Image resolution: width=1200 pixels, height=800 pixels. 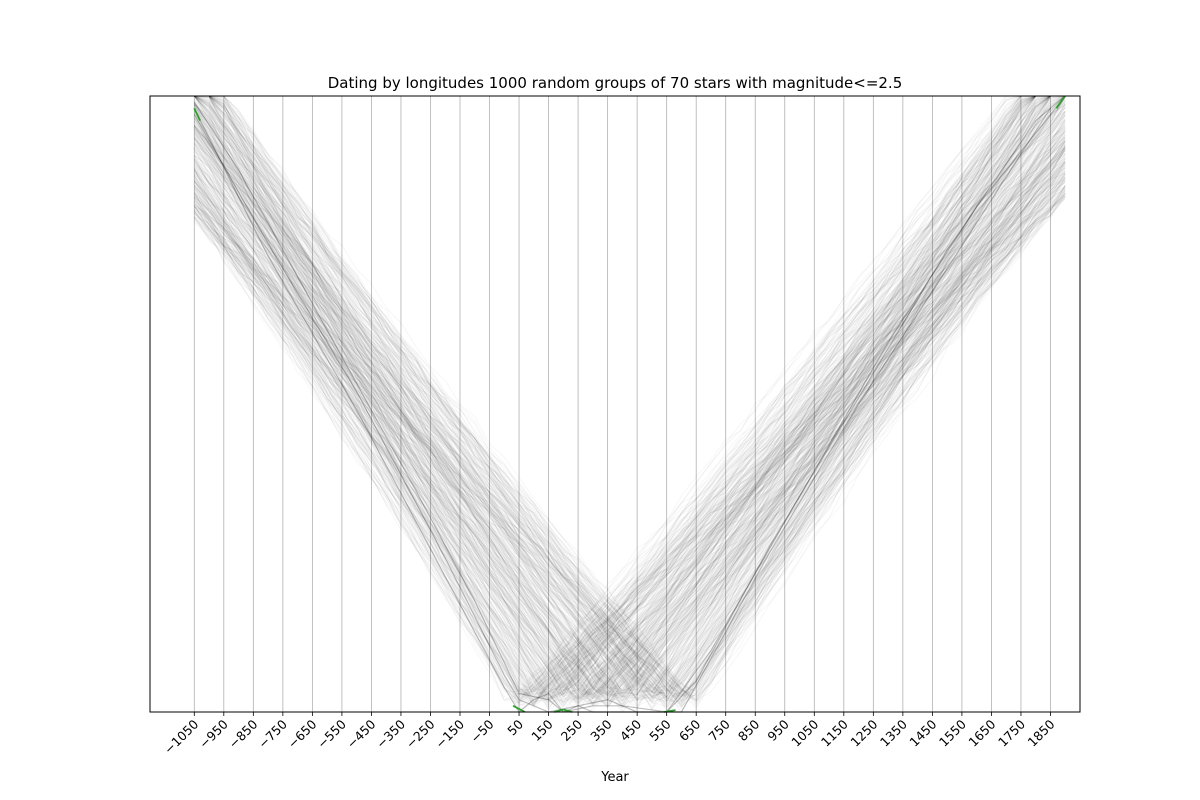 What do you see at coordinates (614, 777) in the screenshot?
I see `x-axis-label: Year` at bounding box center [614, 777].